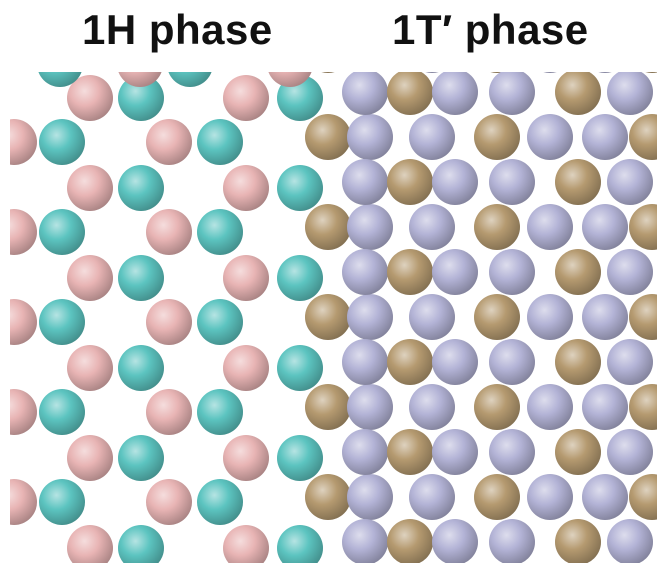  I want to click on phase-1h-title: 1H phase, so click(177, 29).